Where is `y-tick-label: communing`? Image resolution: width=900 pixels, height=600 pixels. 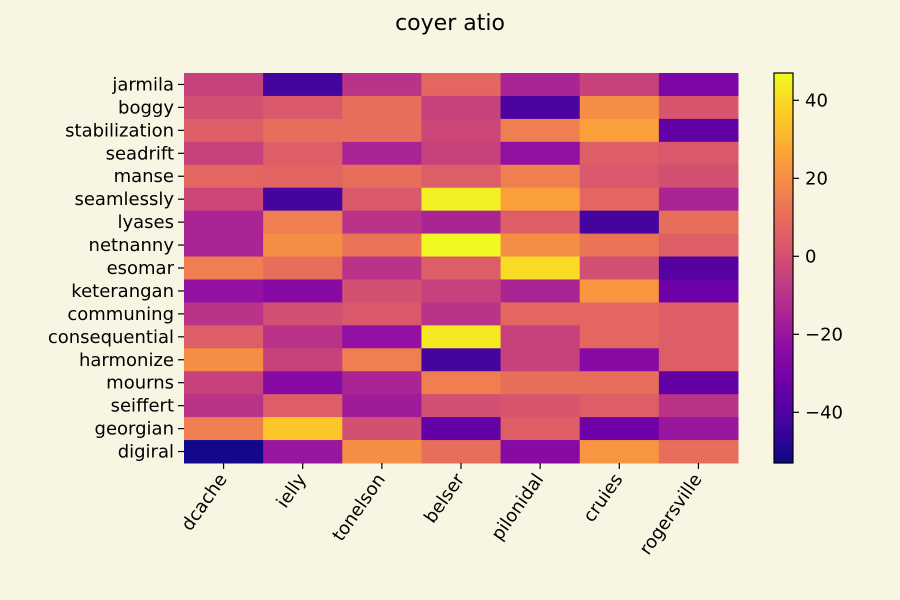 y-tick-label: communing is located at coordinates (120, 314).